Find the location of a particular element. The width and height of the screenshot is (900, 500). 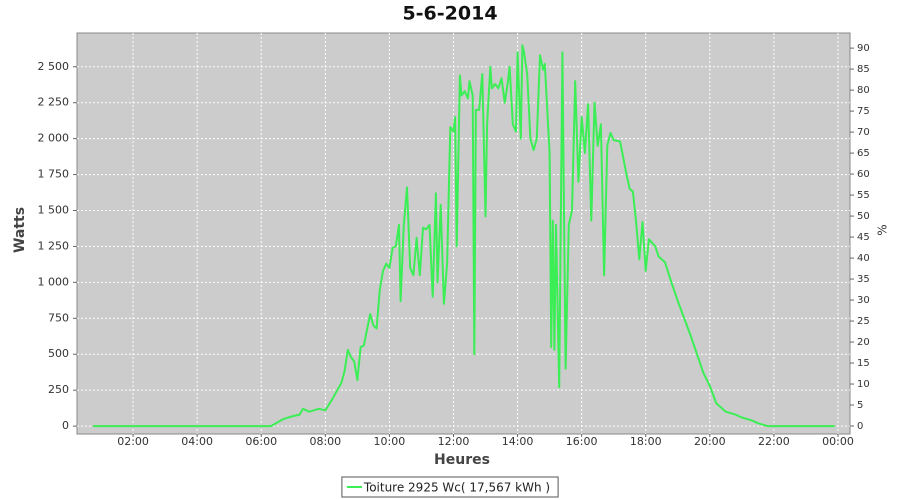

y-tick-label: 2 250 is located at coordinates (54, 102).